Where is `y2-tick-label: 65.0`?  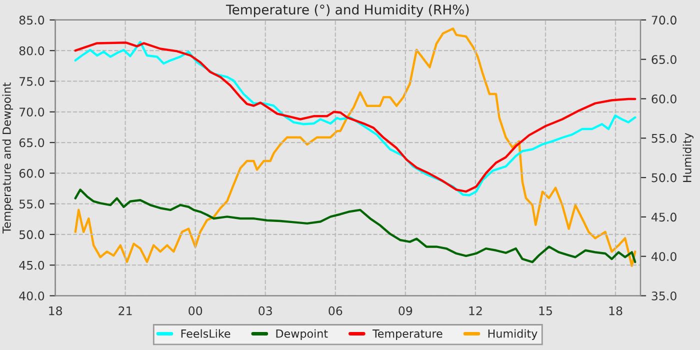 y2-tick-label: 65.0 is located at coordinates (664, 59).